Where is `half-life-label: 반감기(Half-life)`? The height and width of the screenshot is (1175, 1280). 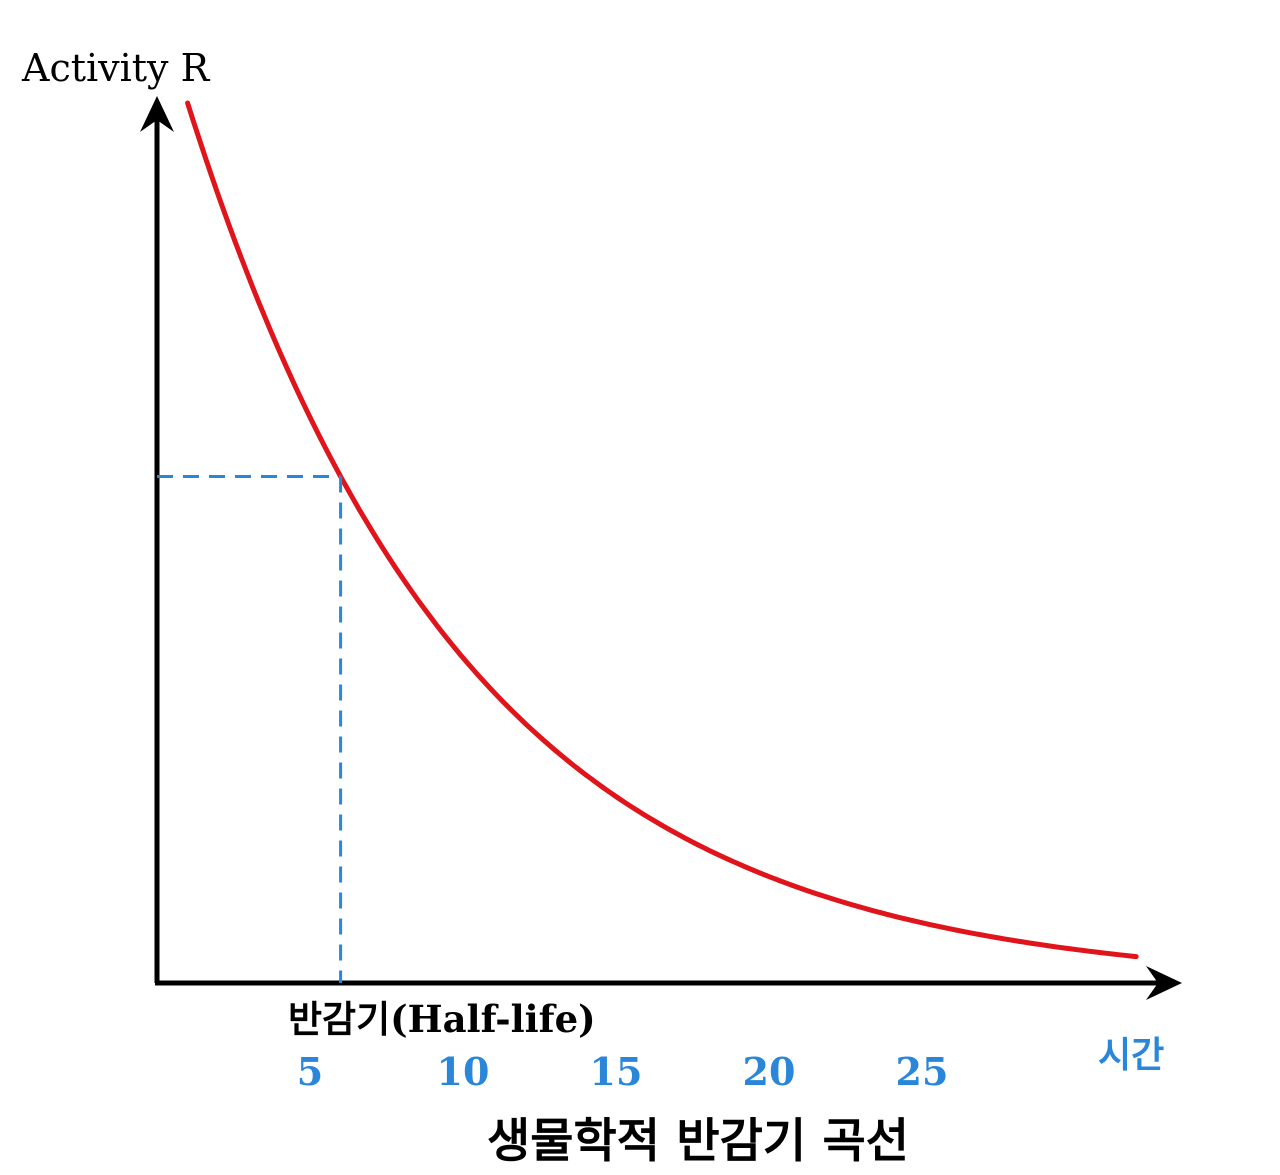 half-life-label: 반감기(Half-life) is located at coordinates (442, 1019).